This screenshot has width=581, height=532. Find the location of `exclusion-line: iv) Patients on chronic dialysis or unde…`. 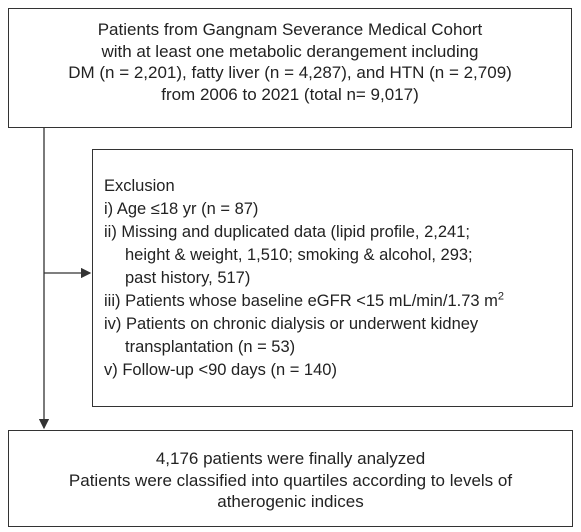

exclusion-line: iv) Patients on chronic dialysis or unde… is located at coordinates (291, 324).